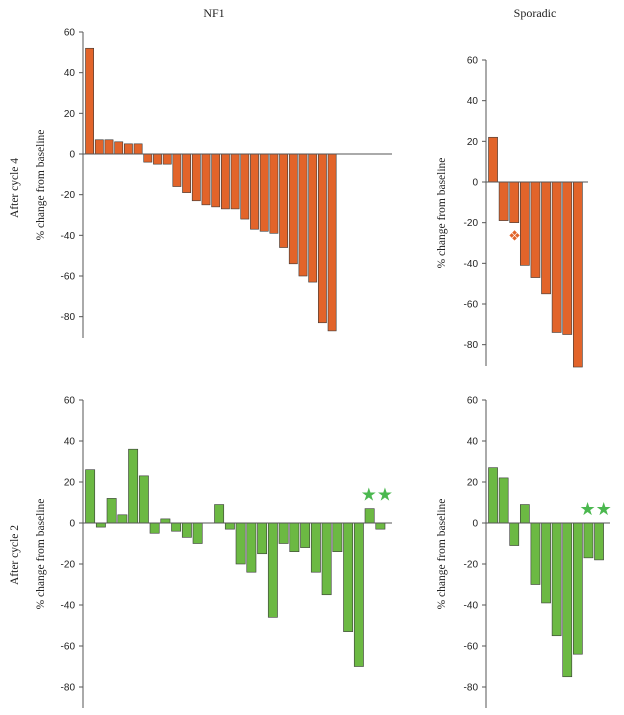  What do you see at coordinates (15, 555) in the screenshot?
I see `row-title-cycle2: After cycle 2` at bounding box center [15, 555].